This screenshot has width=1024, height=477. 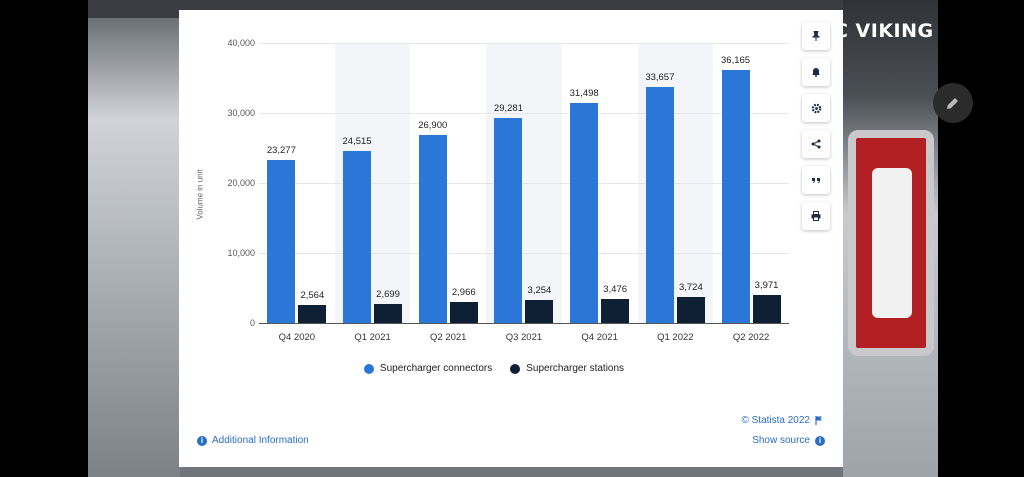 I want to click on settings-button, so click(x=816, y=108).